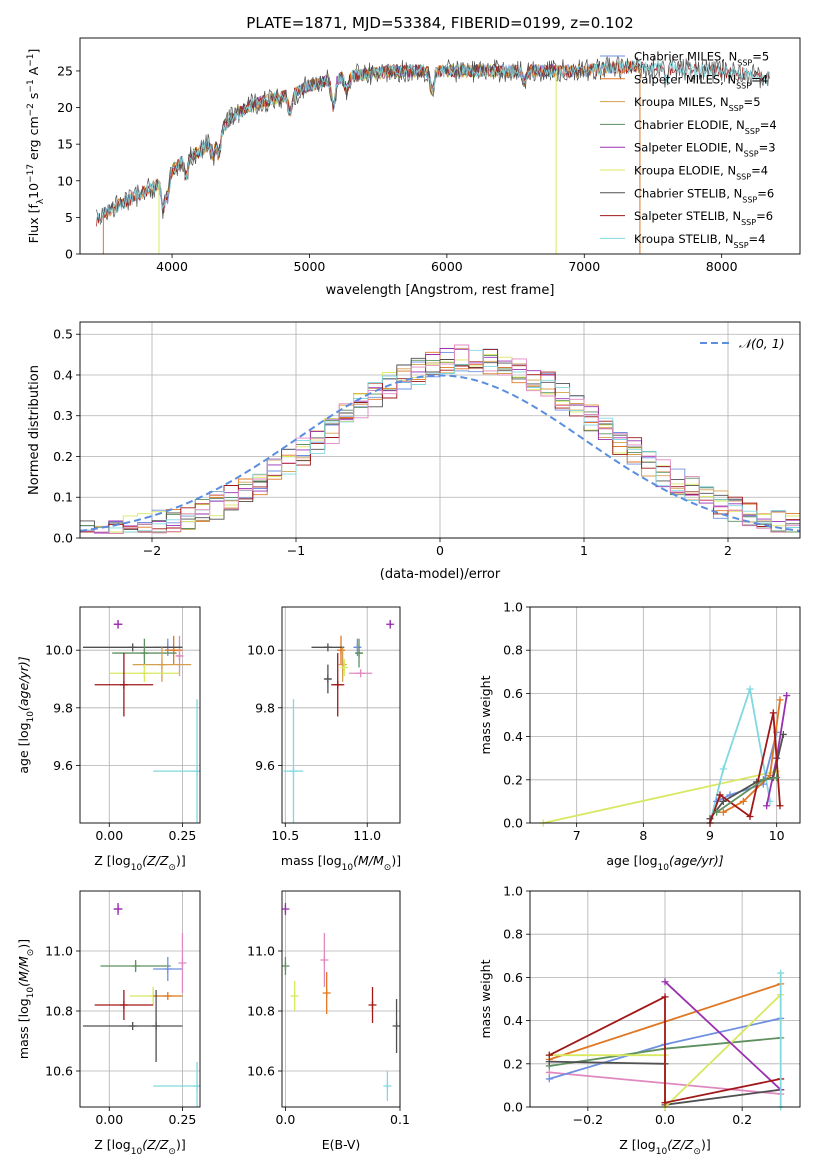  What do you see at coordinates (513, 1063) in the screenshot?
I see `y-tick-label: 0.2` at bounding box center [513, 1063].